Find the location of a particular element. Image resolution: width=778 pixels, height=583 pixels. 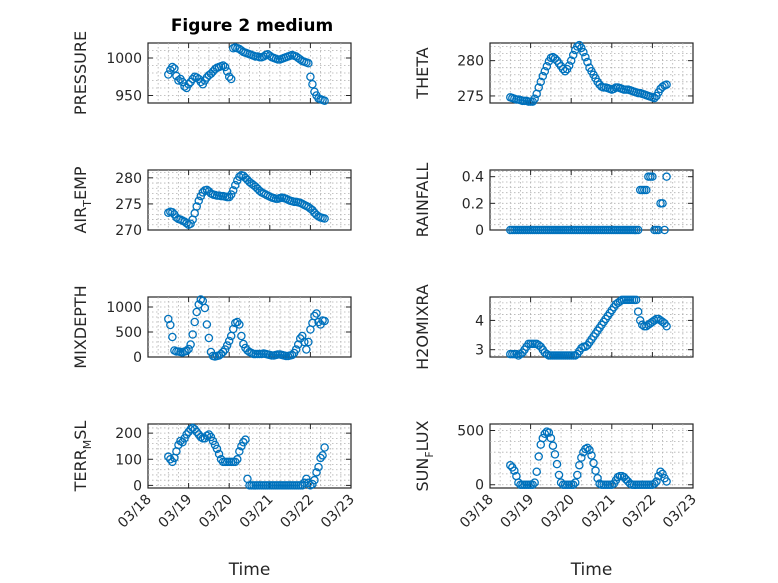

x-axis-label: Time is located at coordinates (249, 570).